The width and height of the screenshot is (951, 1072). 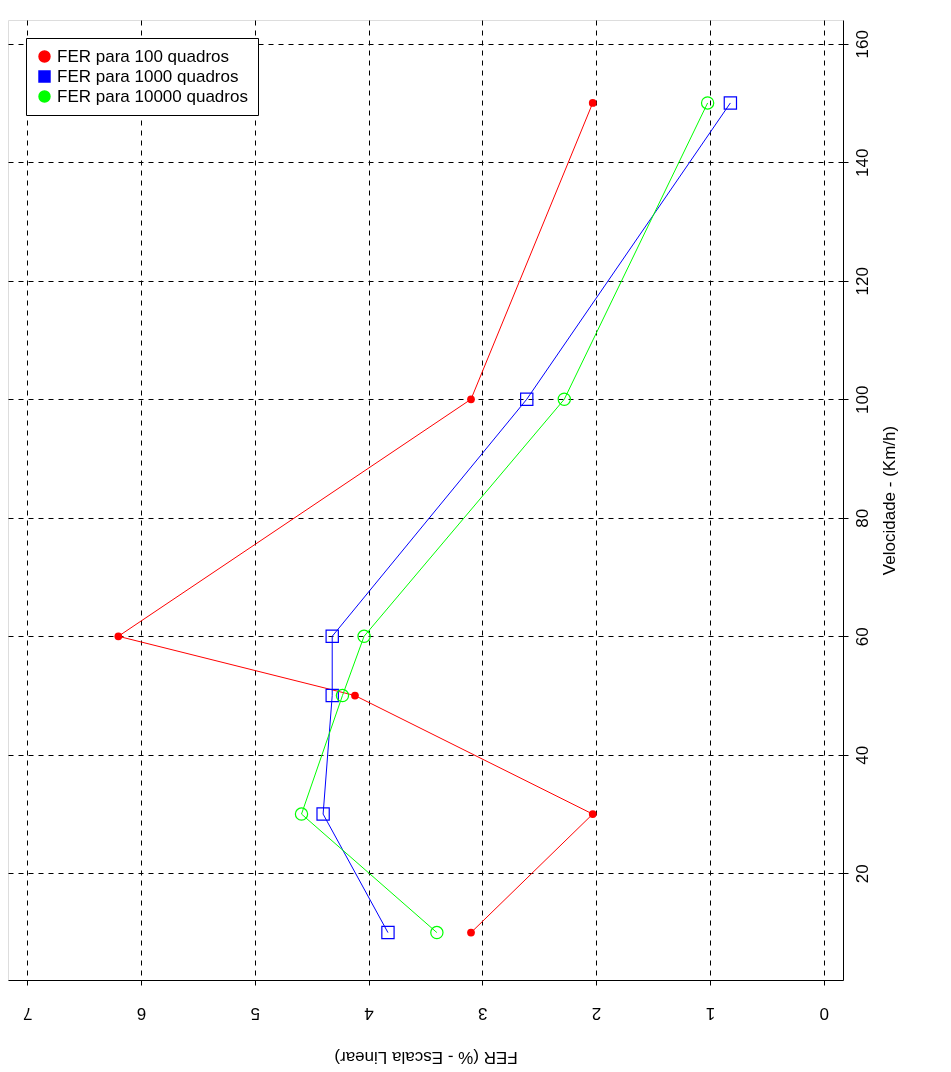 I want to click on y-tick-label: 60, so click(x=862, y=637).